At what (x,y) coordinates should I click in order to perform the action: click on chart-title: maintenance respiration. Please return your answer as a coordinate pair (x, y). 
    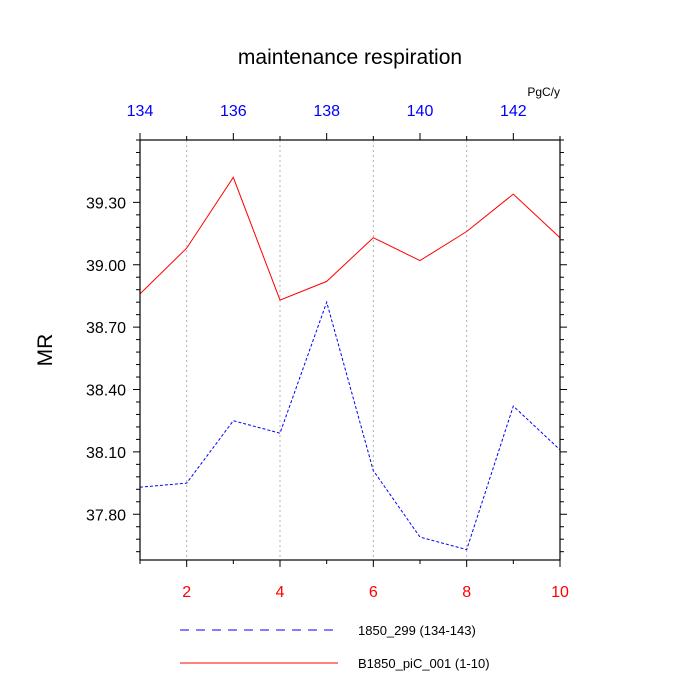
    Looking at the image, I should click on (350, 57).